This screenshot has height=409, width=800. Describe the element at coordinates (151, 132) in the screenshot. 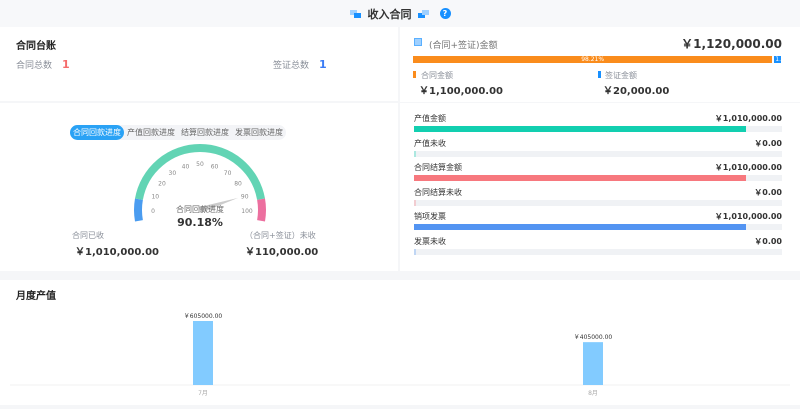

I see `tab-output-collection: 产值回款进度` at that location.